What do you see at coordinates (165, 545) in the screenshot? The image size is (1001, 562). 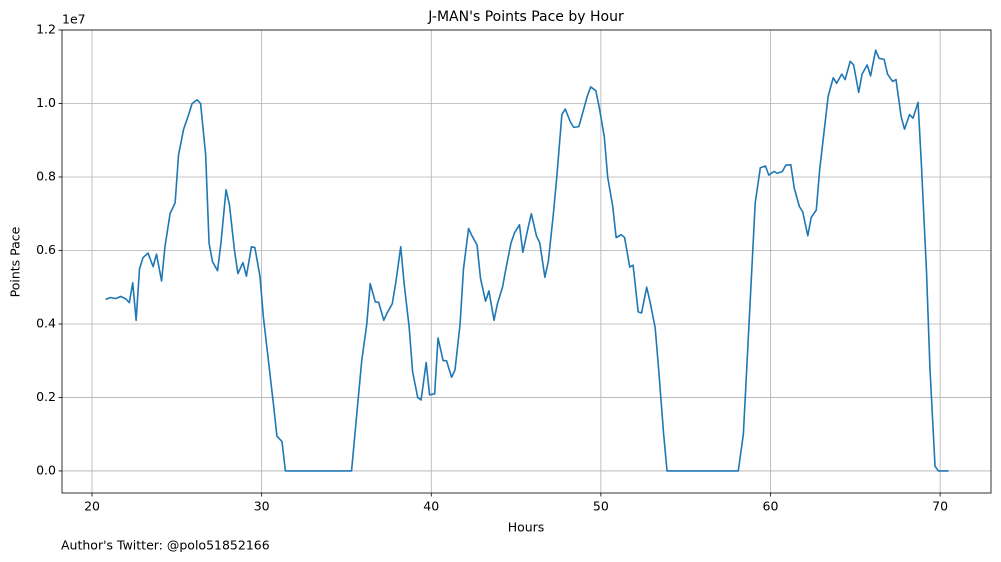 I see `footnote: Author's Twitter: @polo51852166` at bounding box center [165, 545].